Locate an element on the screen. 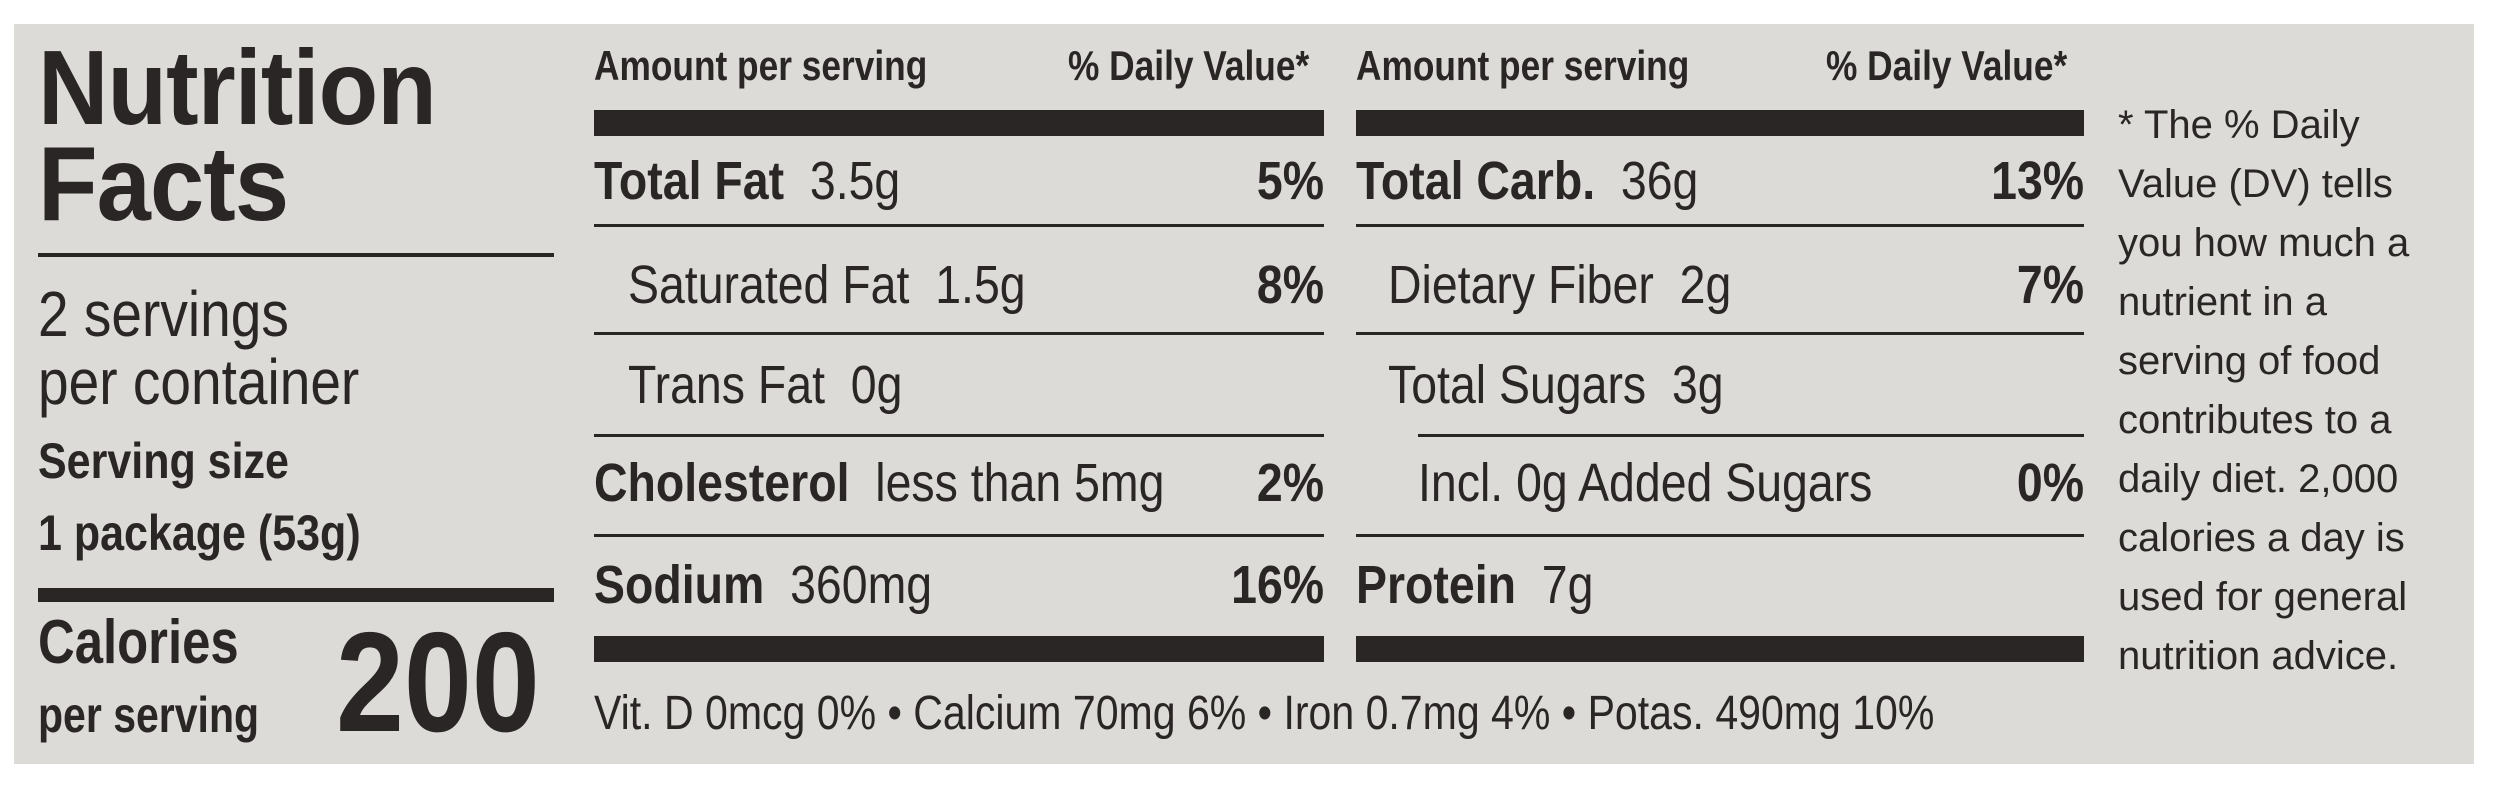  divider-thick is located at coordinates (296, 595).